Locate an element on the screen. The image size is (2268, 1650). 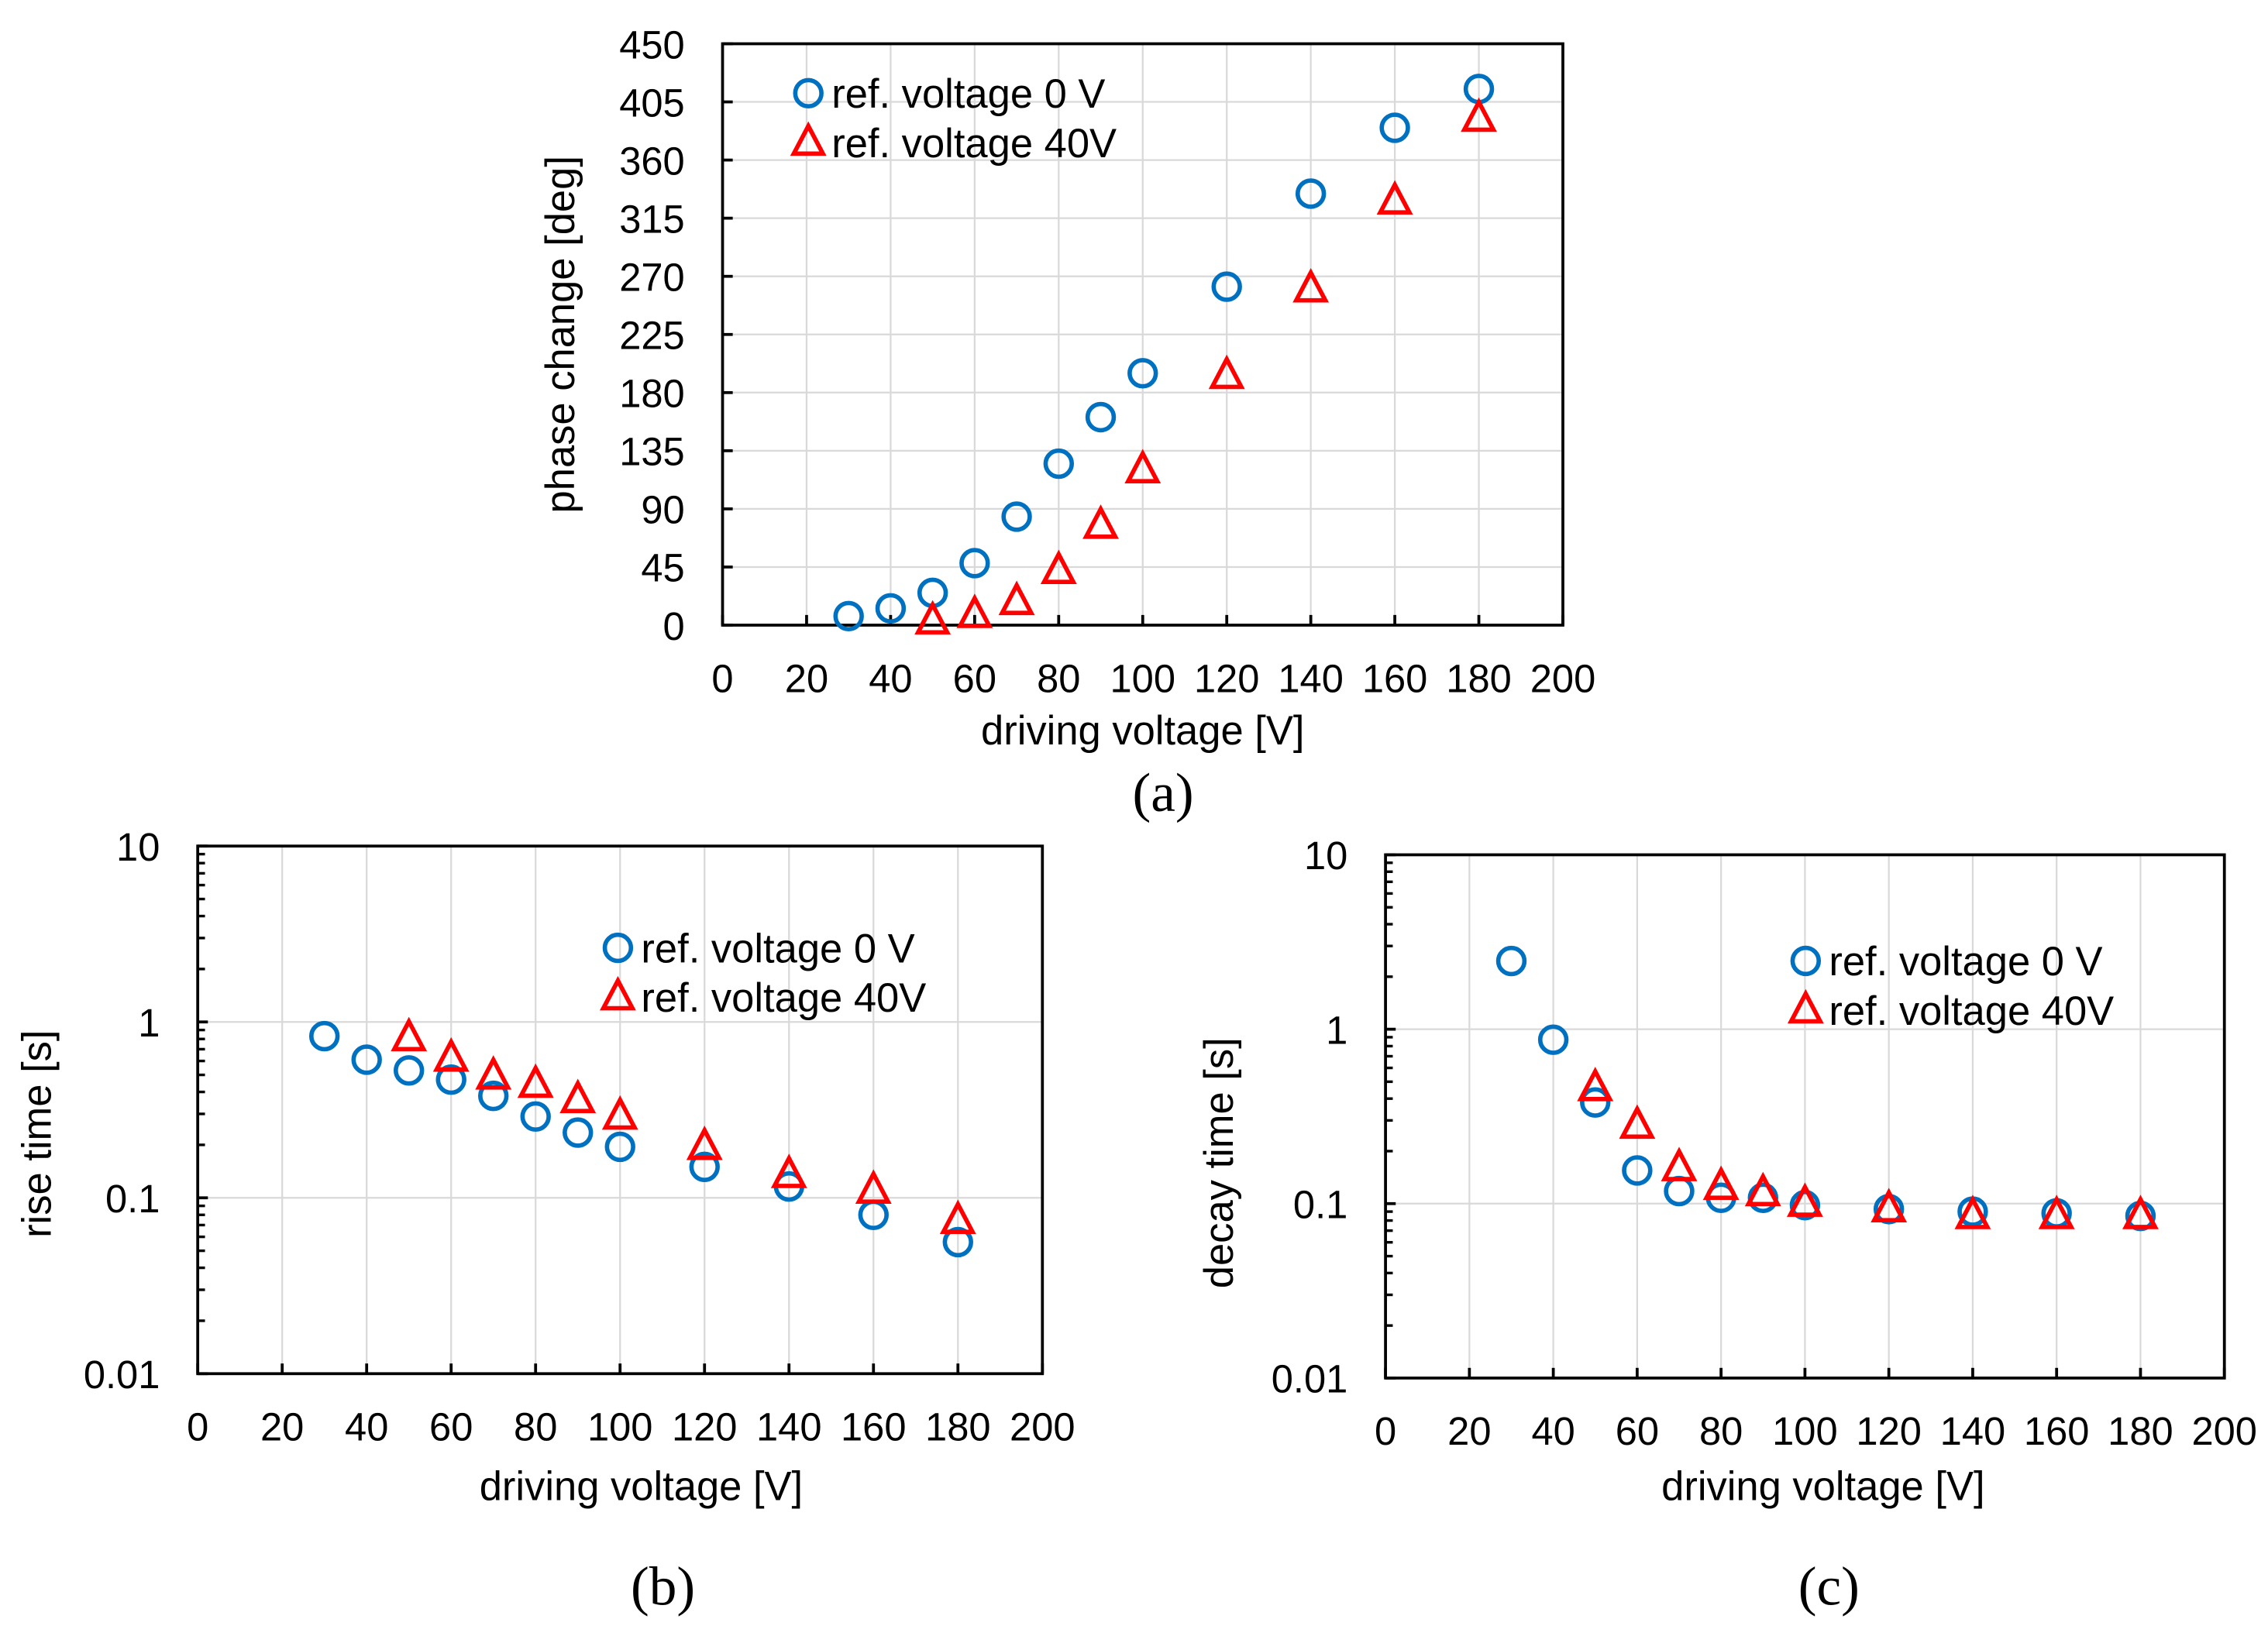
y-axis-label: rise time [s] is located at coordinates (38, 1133).